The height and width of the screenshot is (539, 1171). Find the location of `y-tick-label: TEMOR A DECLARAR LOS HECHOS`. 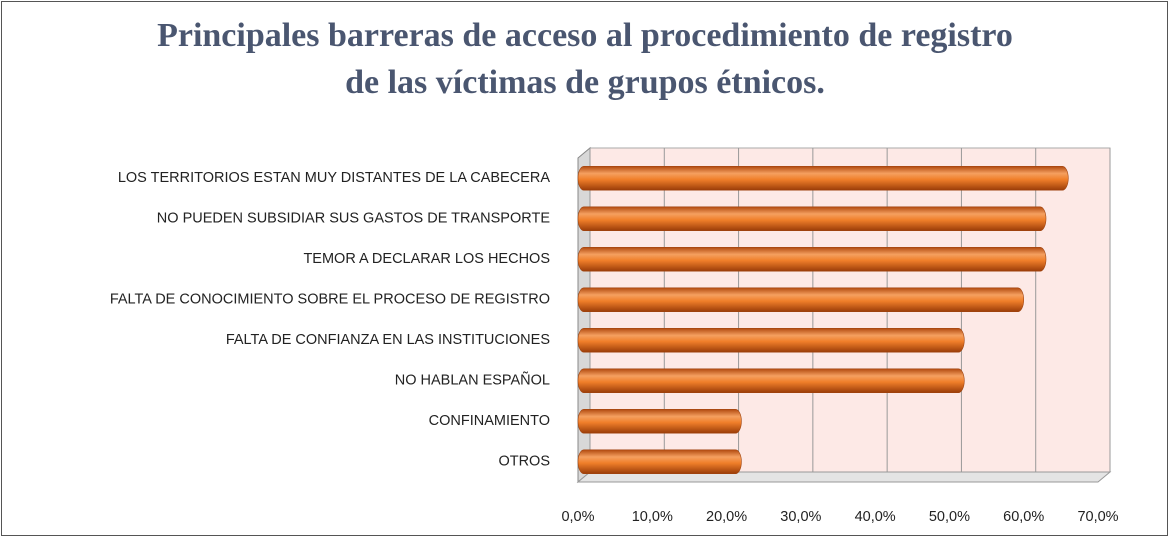

y-tick-label: TEMOR A DECLARAR LOS HECHOS is located at coordinates (426, 259).